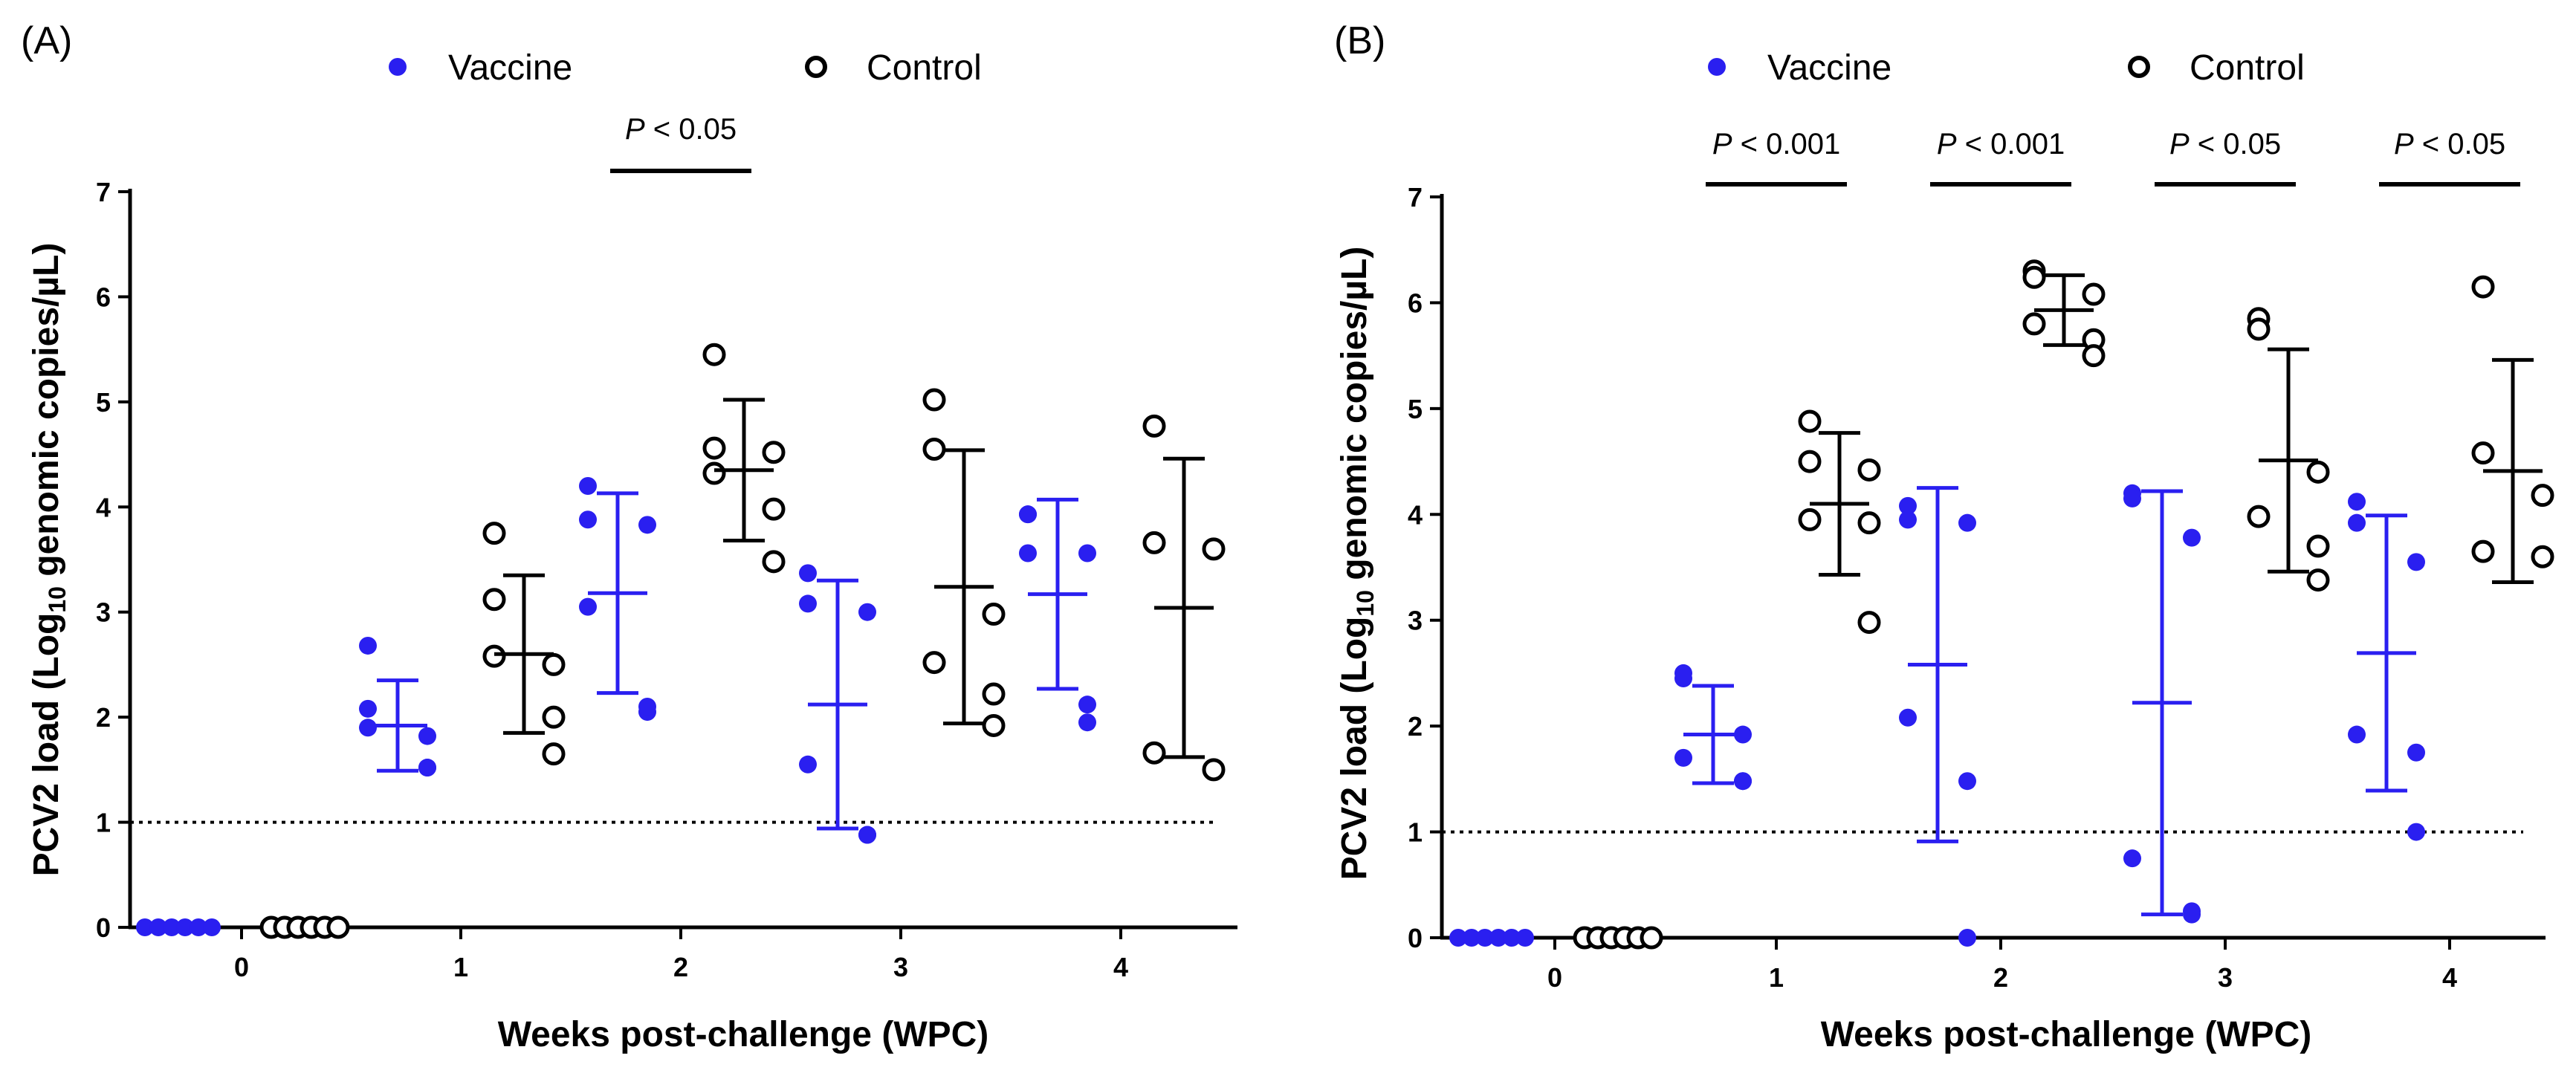  What do you see at coordinates (2162, 704) in the screenshot?
I see `group-week3-vaccine` at bounding box center [2162, 704].